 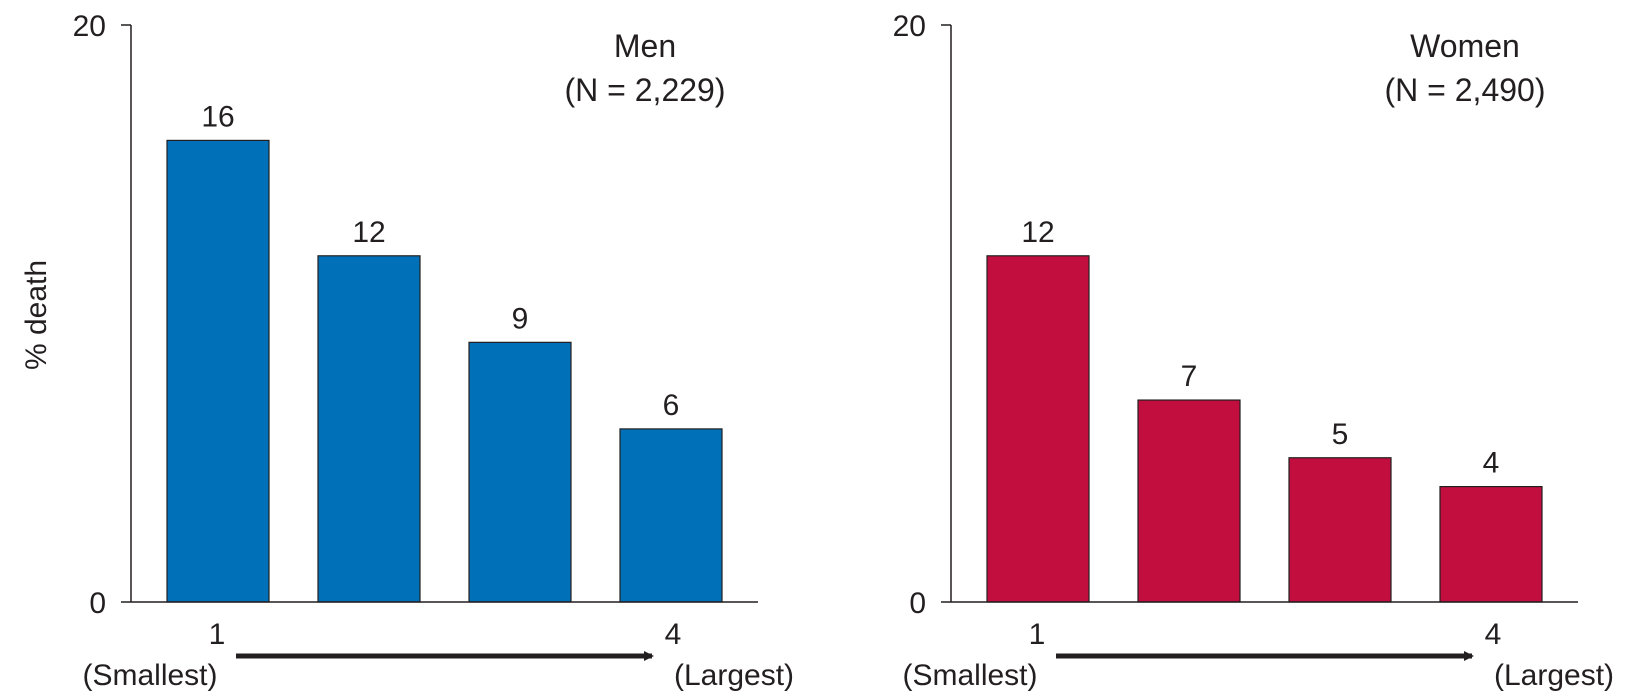 What do you see at coordinates (645, 46) in the screenshot?
I see `chart-title: Men` at bounding box center [645, 46].